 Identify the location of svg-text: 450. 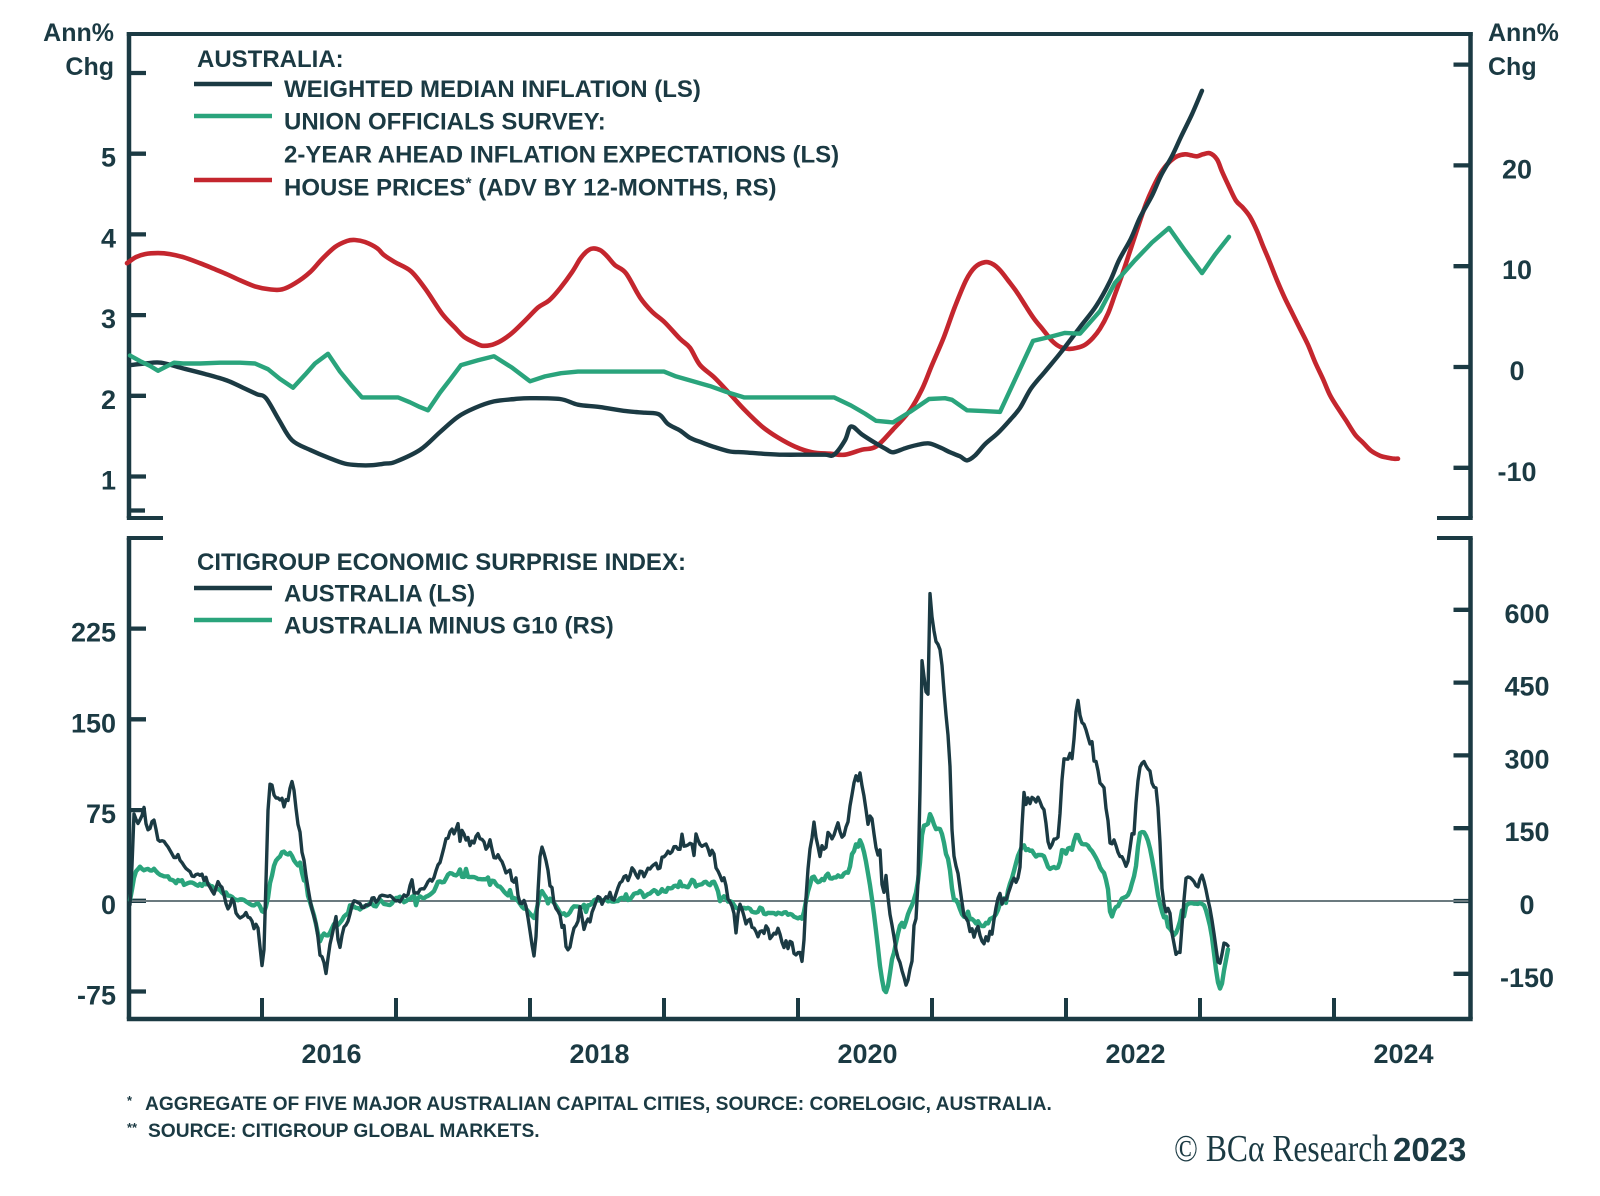
(1526, 687).